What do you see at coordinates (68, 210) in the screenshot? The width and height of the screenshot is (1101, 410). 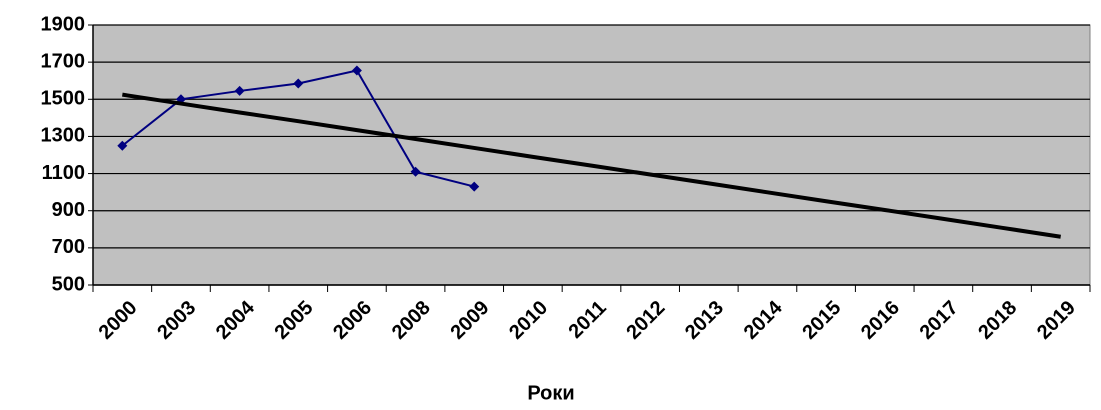 I see `y-tick-label: 900` at bounding box center [68, 210].